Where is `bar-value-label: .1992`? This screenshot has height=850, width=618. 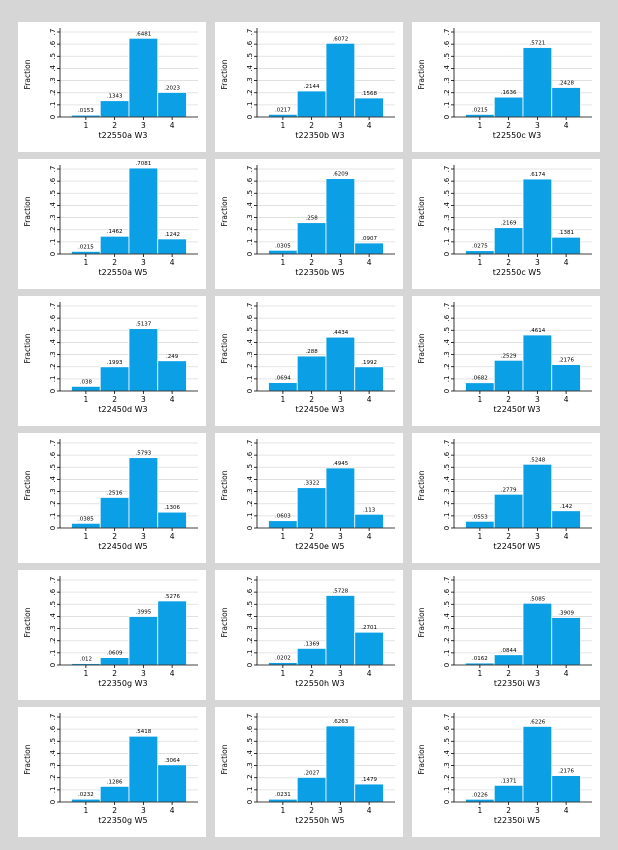 bar-value-label: .1992 is located at coordinates (369, 363).